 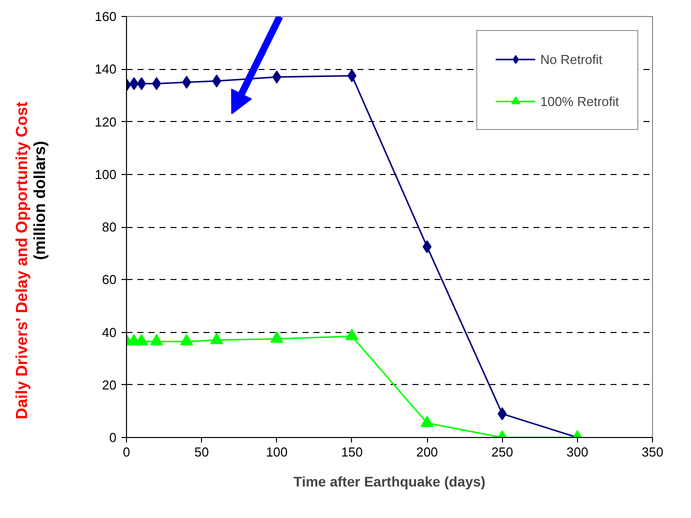 What do you see at coordinates (653, 452) in the screenshot?
I see `x-tick-label: 350` at bounding box center [653, 452].